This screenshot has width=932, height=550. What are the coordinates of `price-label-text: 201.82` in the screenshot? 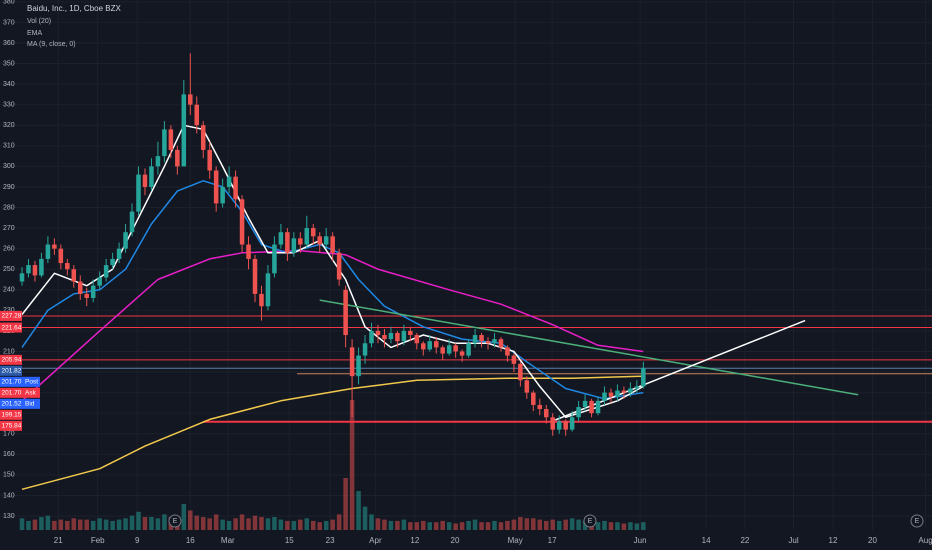 It's located at (12, 371).